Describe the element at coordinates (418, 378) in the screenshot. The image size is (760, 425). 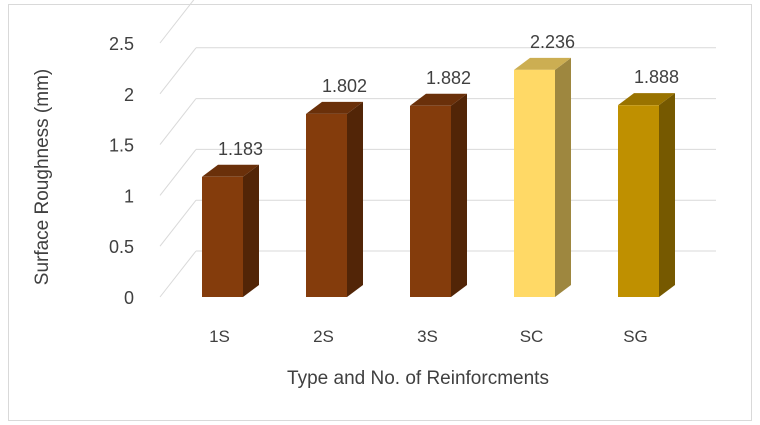
I see `x-axis-title: Type and No. of Reinforcments` at that location.